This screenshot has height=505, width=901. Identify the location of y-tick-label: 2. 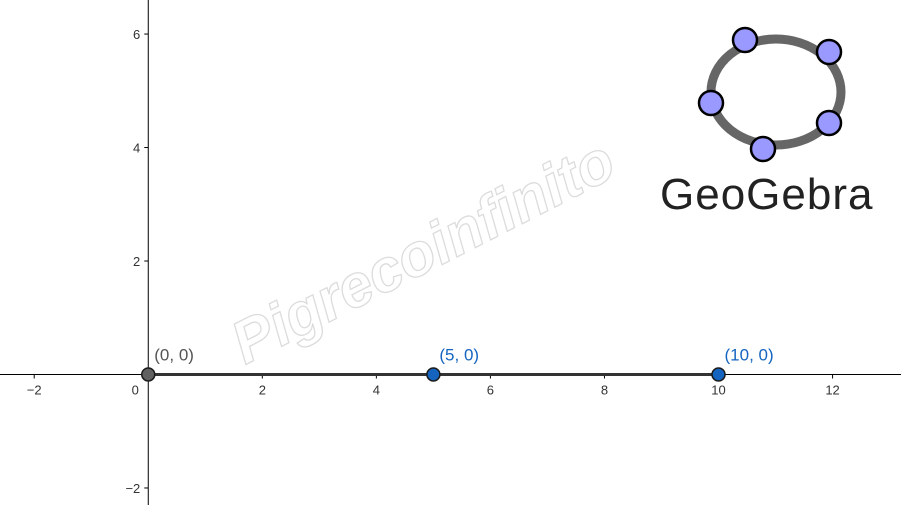
(136, 261).